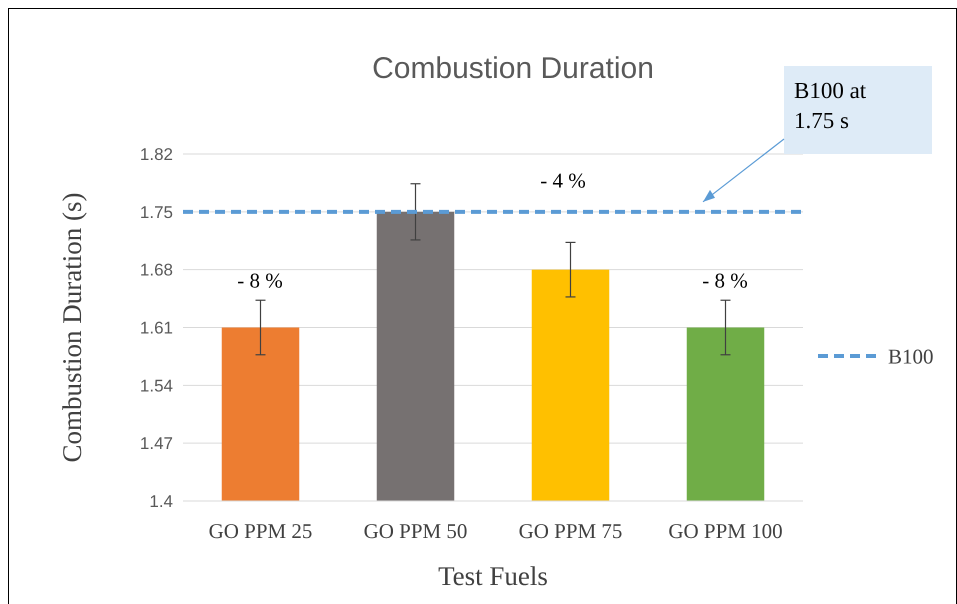 The width and height of the screenshot is (957, 604). What do you see at coordinates (156, 154) in the screenshot?
I see `y-tick-label: 1.82` at bounding box center [156, 154].